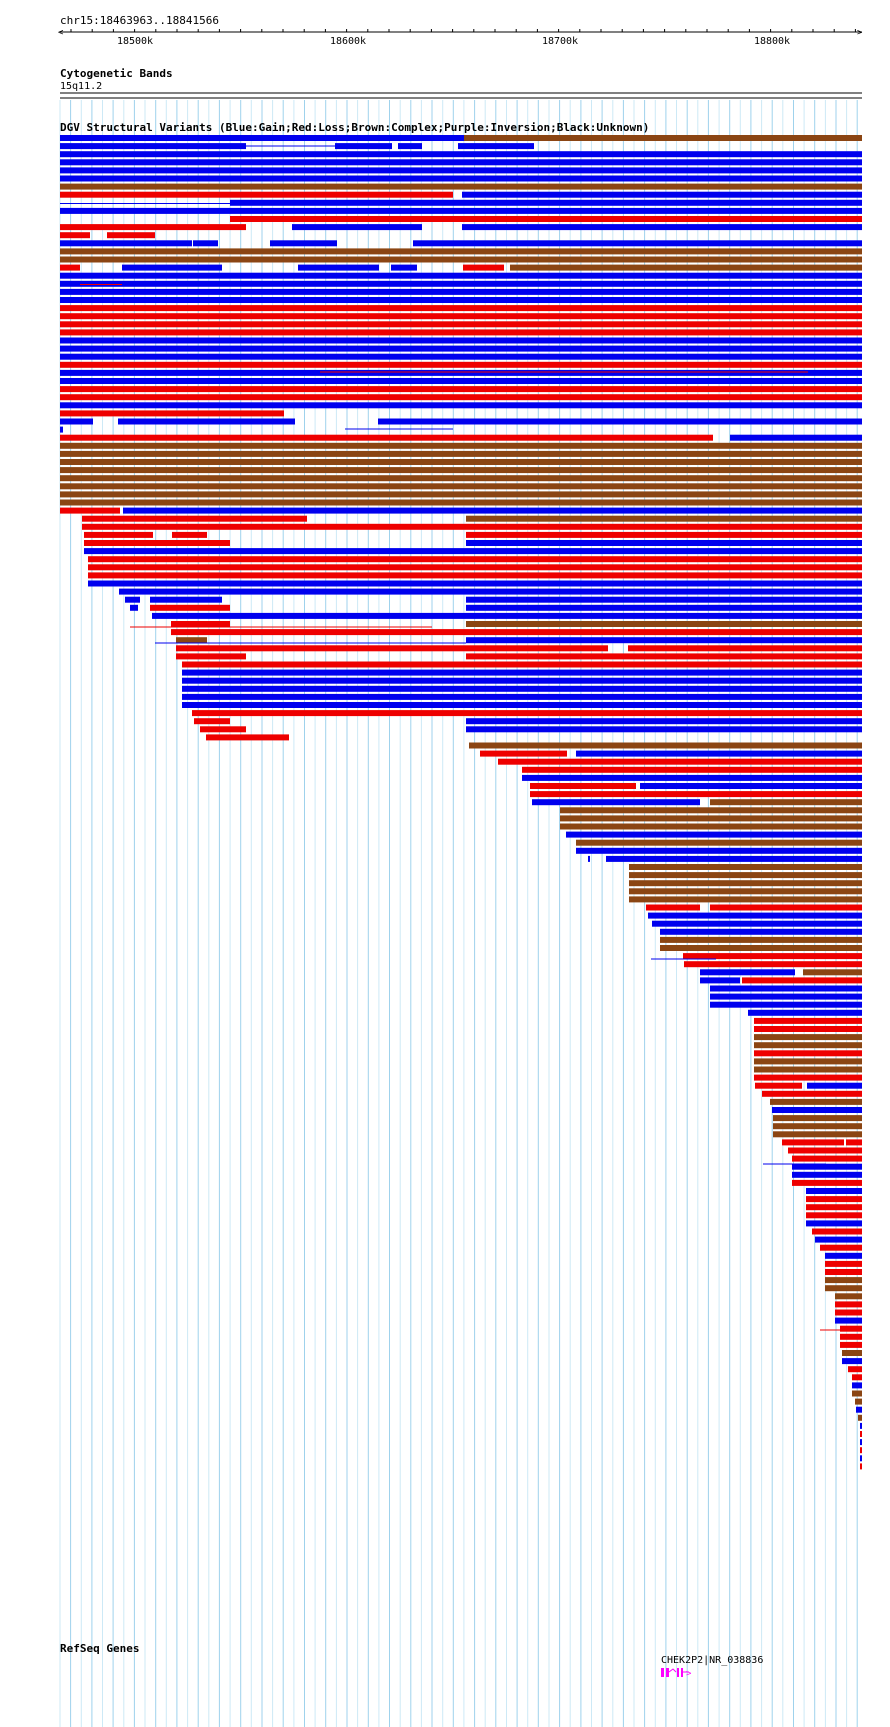  I want to click on cytoband-track: Cytogenetic Bands 15q11.2, so click(461, 83).